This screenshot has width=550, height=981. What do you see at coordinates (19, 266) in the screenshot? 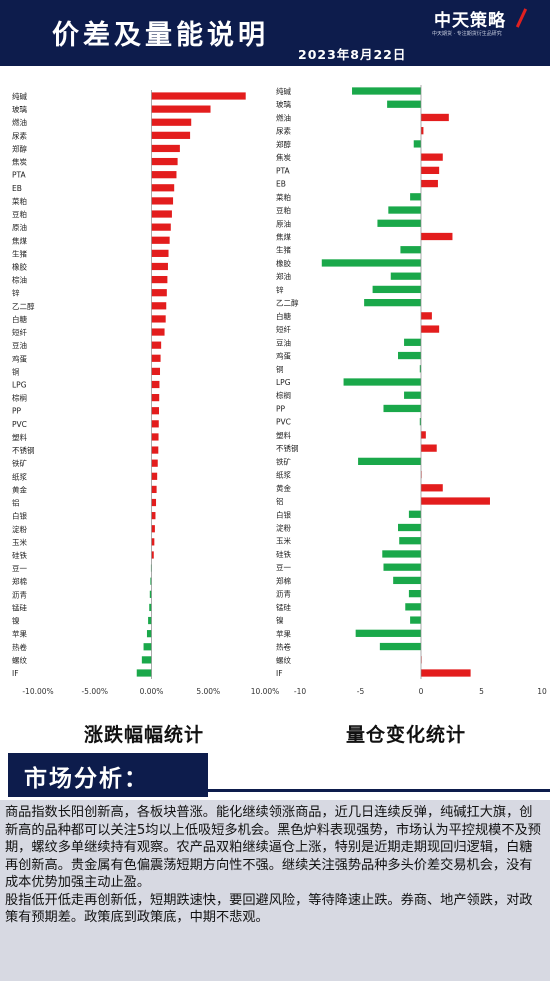
I see `category-label: 橡胶` at bounding box center [19, 266].